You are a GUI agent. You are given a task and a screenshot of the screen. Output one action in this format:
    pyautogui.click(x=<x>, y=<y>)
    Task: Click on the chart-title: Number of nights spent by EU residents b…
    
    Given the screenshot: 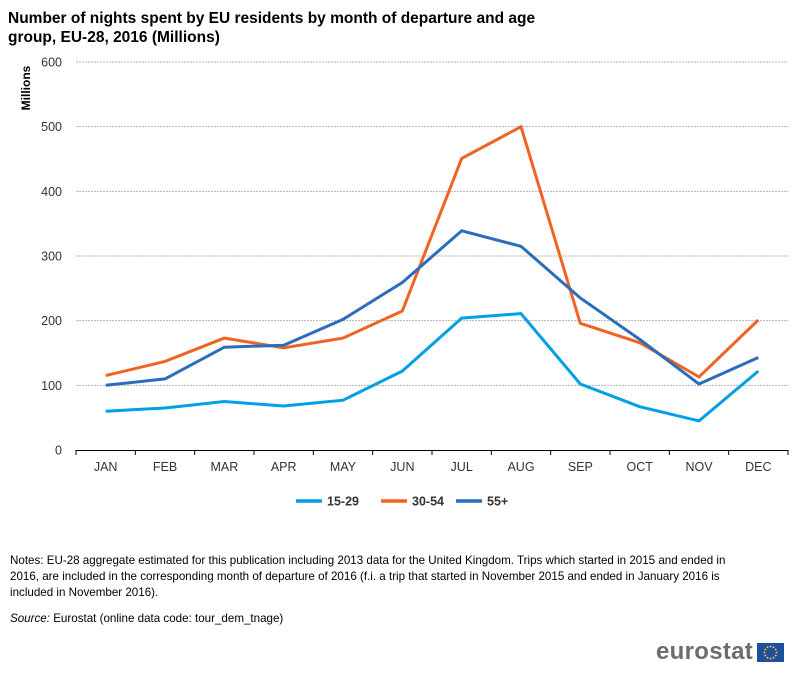 What is the action you would take?
    pyautogui.click(x=272, y=28)
    